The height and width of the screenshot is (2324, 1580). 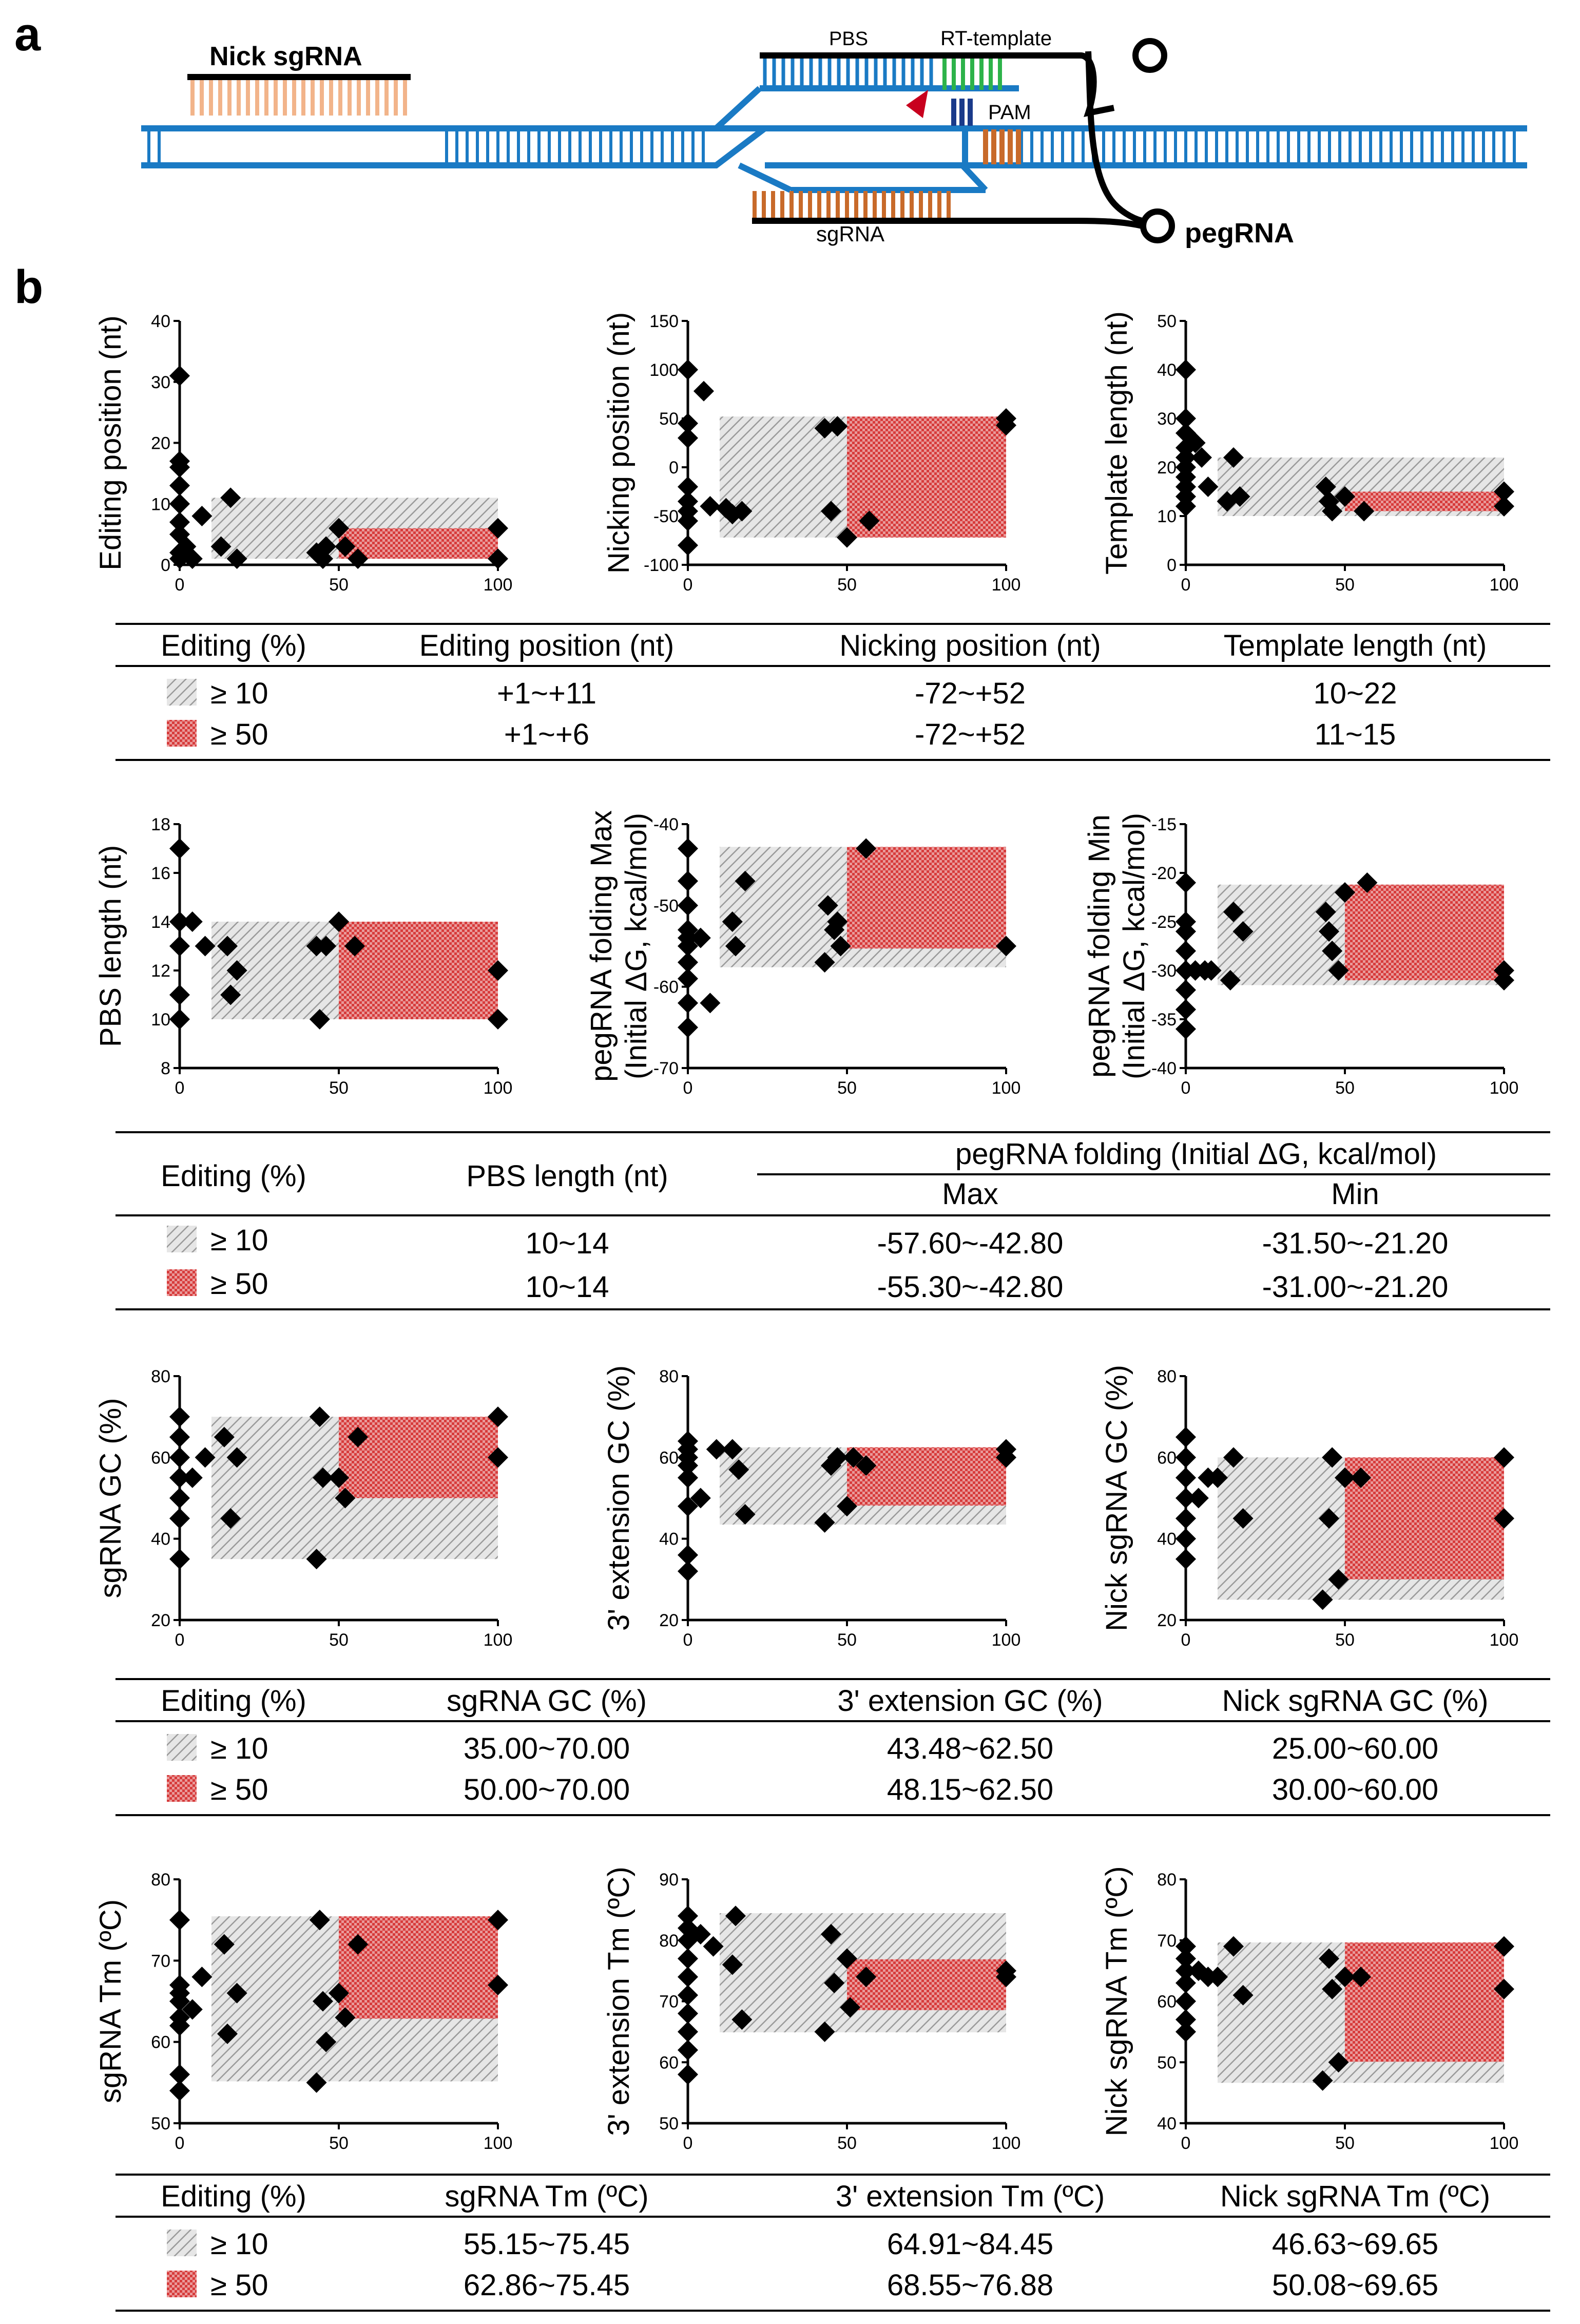 I want to click on scatter-chart-7: 20 40 60 80 0 50 100 sgRNA GC (%), so click(x=303, y=1508).